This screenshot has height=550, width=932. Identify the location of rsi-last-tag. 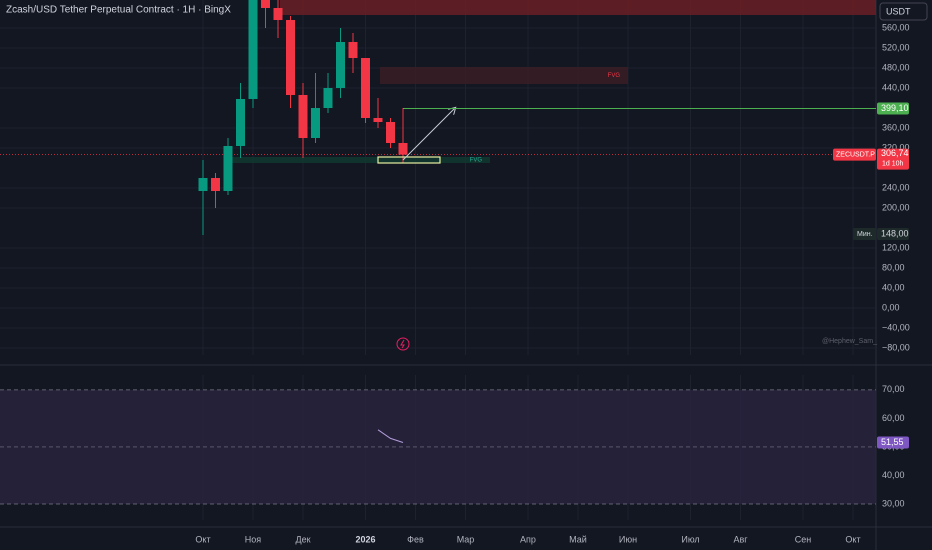
(893, 442).